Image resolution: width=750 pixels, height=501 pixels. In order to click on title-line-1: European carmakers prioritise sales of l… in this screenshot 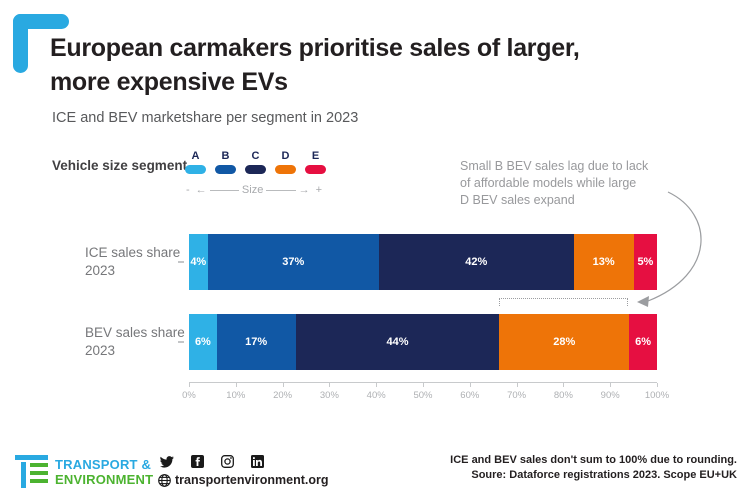, I will do `click(315, 48)`.